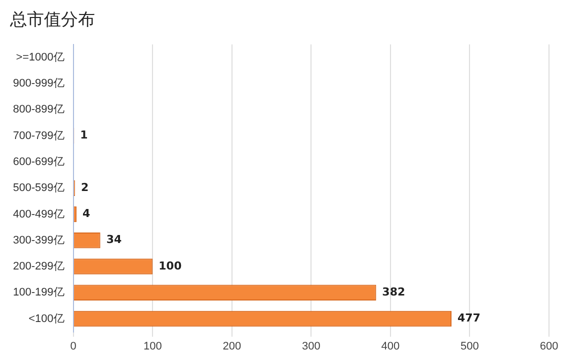 The image size is (577, 364). What do you see at coordinates (38, 240) in the screenshot?
I see `y-tick-label: 300-399亿` at bounding box center [38, 240].